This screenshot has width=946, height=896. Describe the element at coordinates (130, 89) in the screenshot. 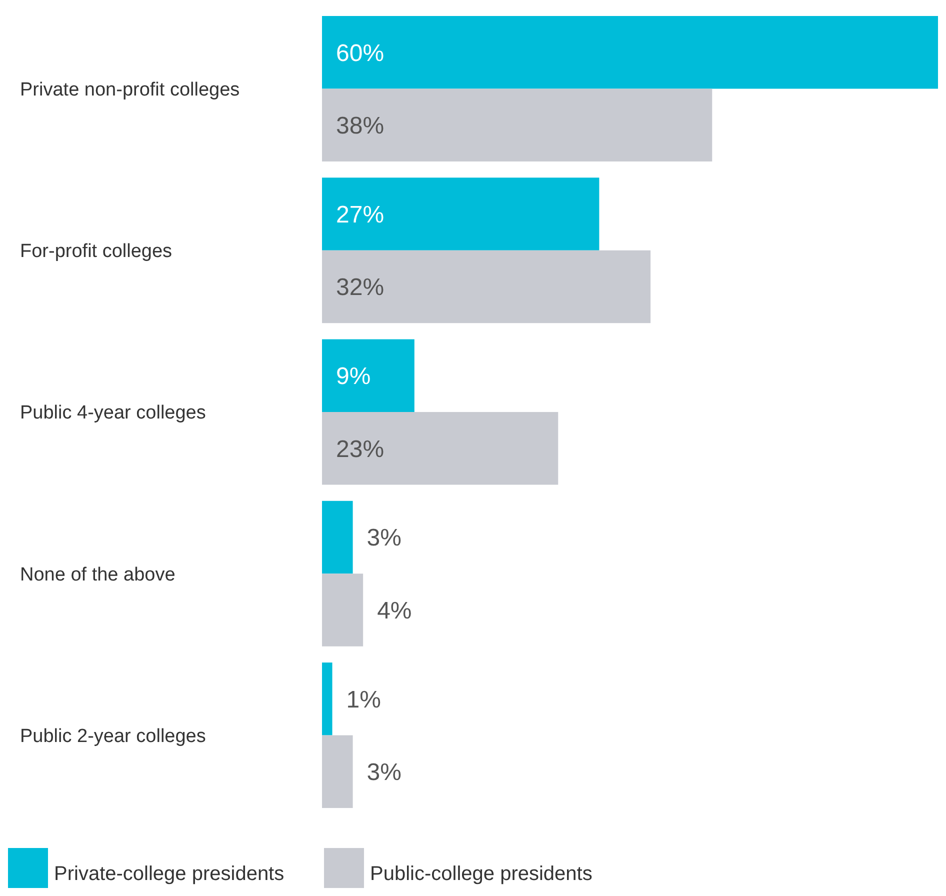

I see `y-tick-label: Private non-profit colleges` at that location.